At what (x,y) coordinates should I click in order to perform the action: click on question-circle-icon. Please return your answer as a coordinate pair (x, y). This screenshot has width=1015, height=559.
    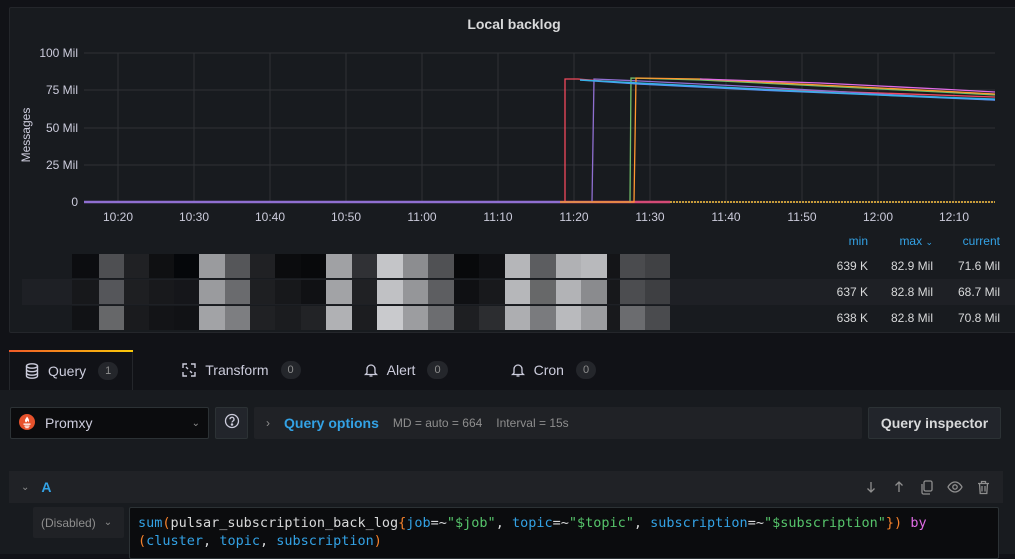
    Looking at the image, I should click on (232, 423).